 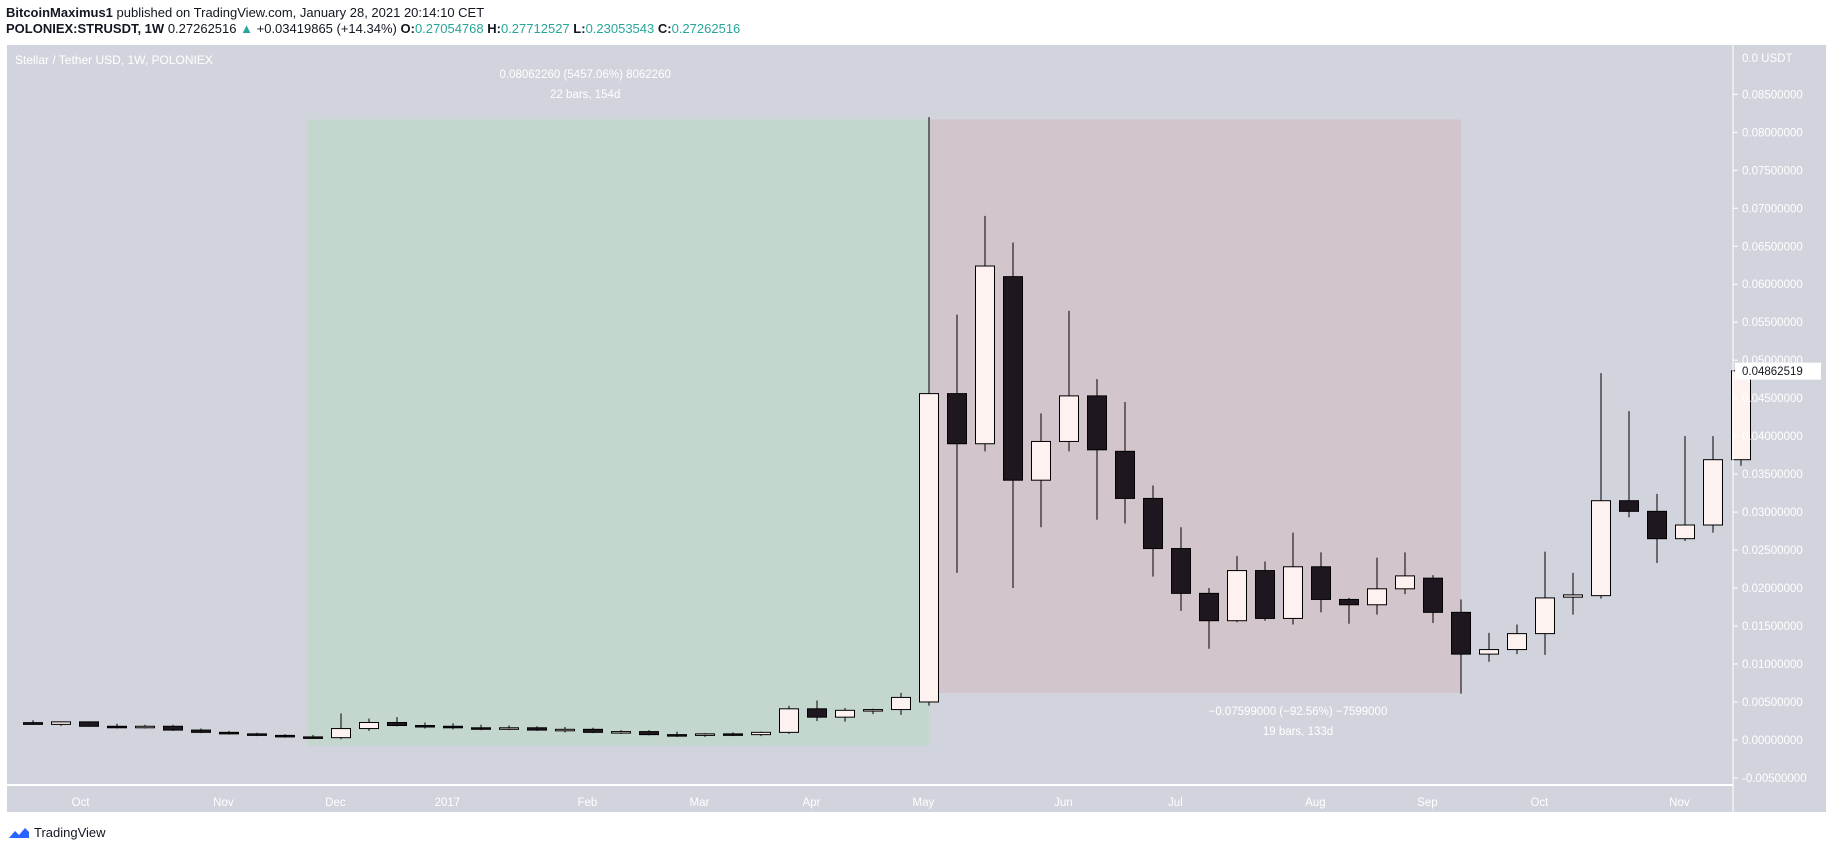 I want to click on high-label: H:, so click(x=494, y=28).